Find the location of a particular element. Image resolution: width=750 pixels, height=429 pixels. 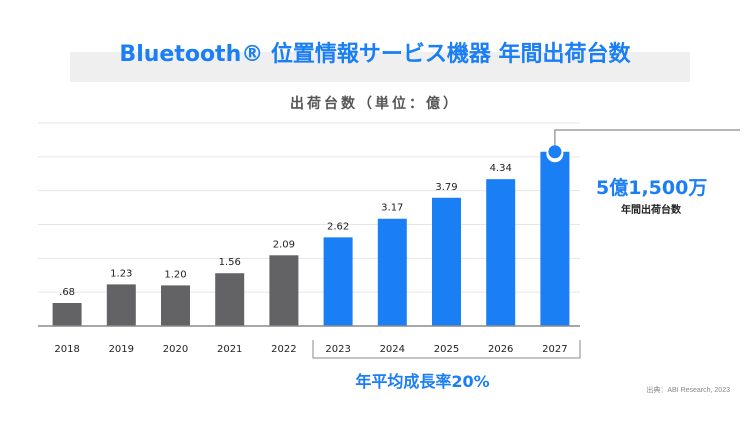

bar-2023 is located at coordinates (338, 281).